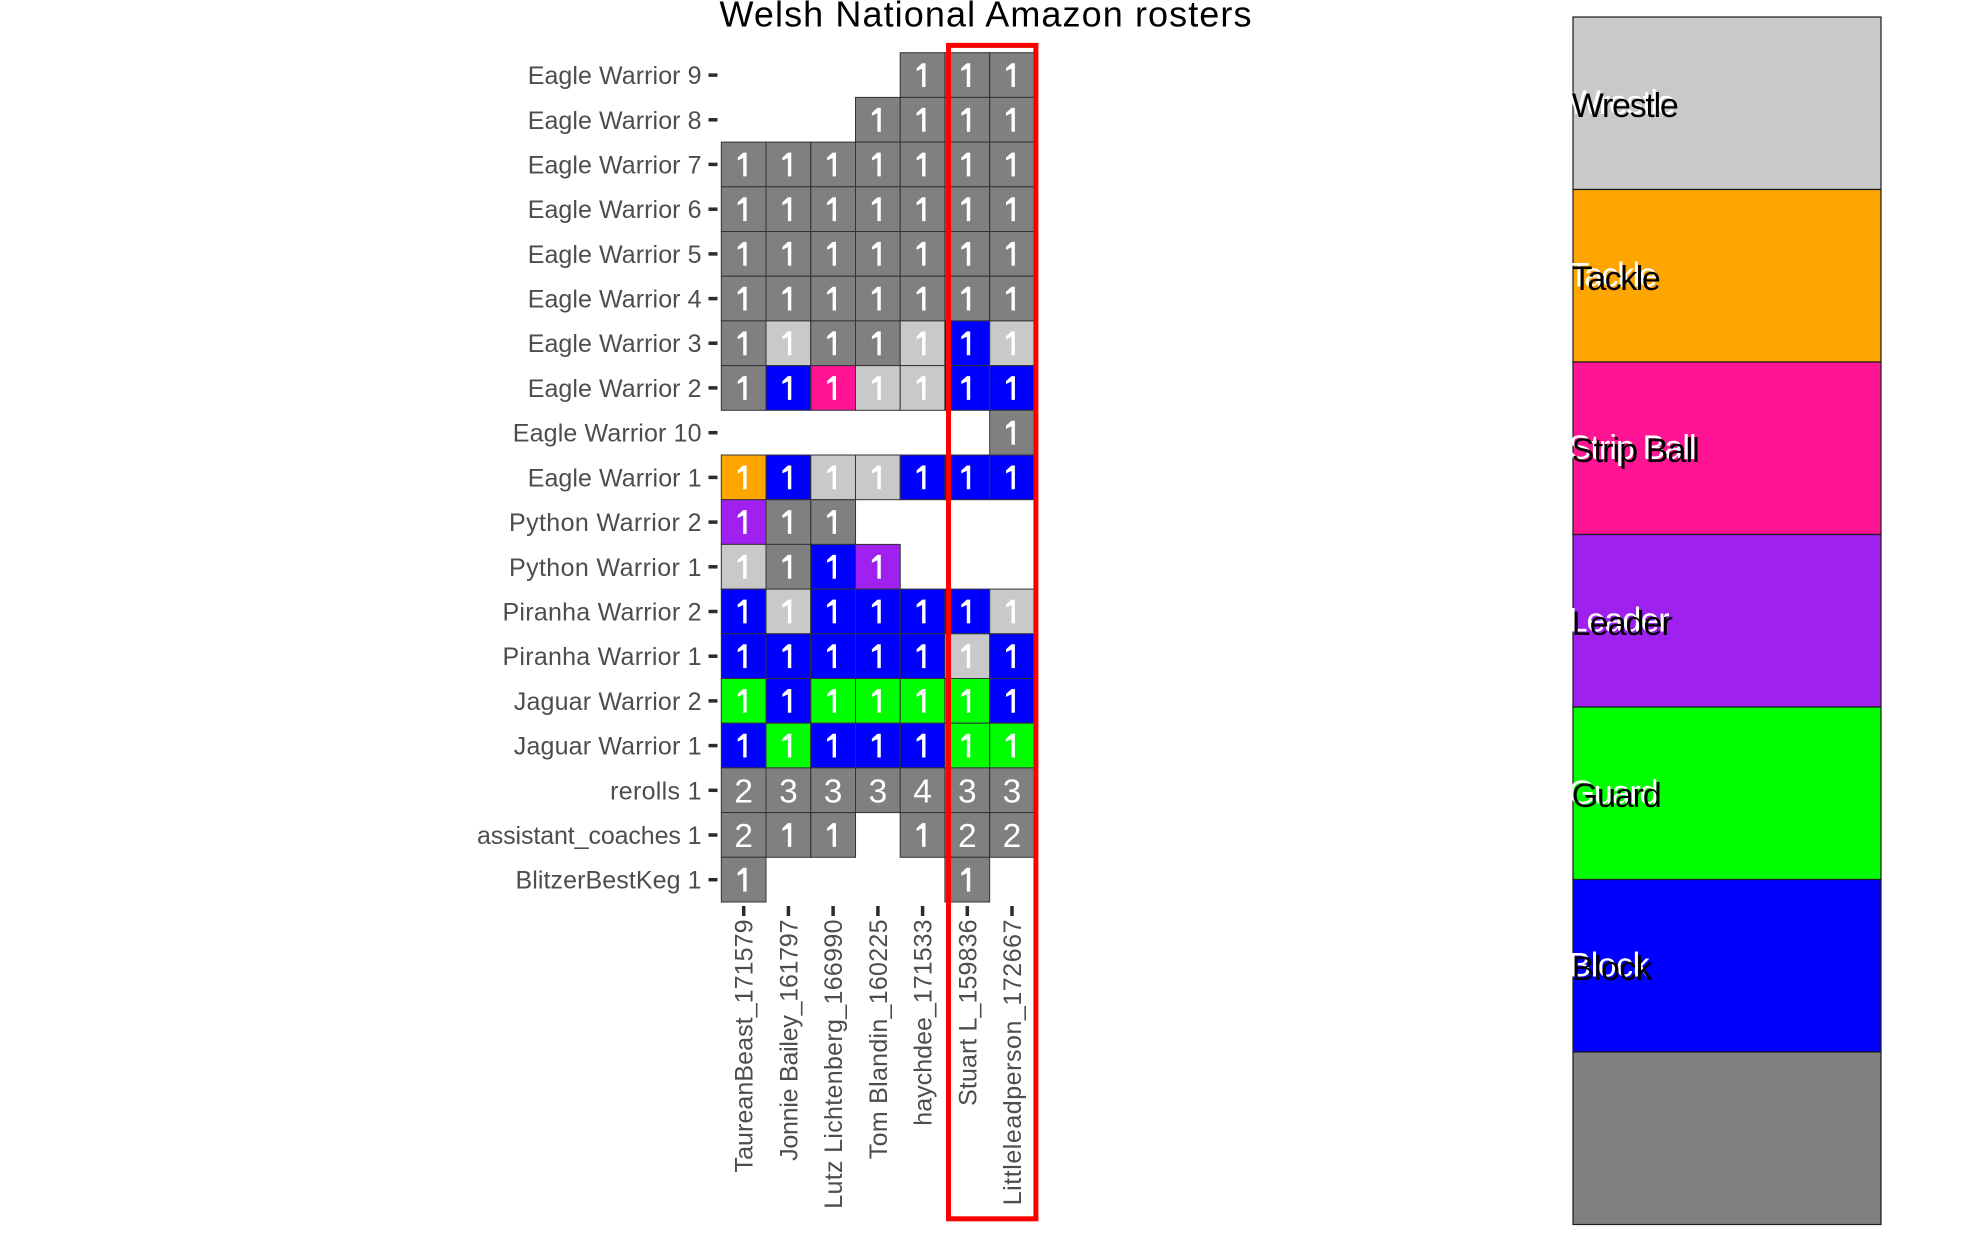 The image size is (1972, 1242). Describe the element at coordinates (615, 344) in the screenshot. I see `svg-text: Eagle Warrior 3` at that location.